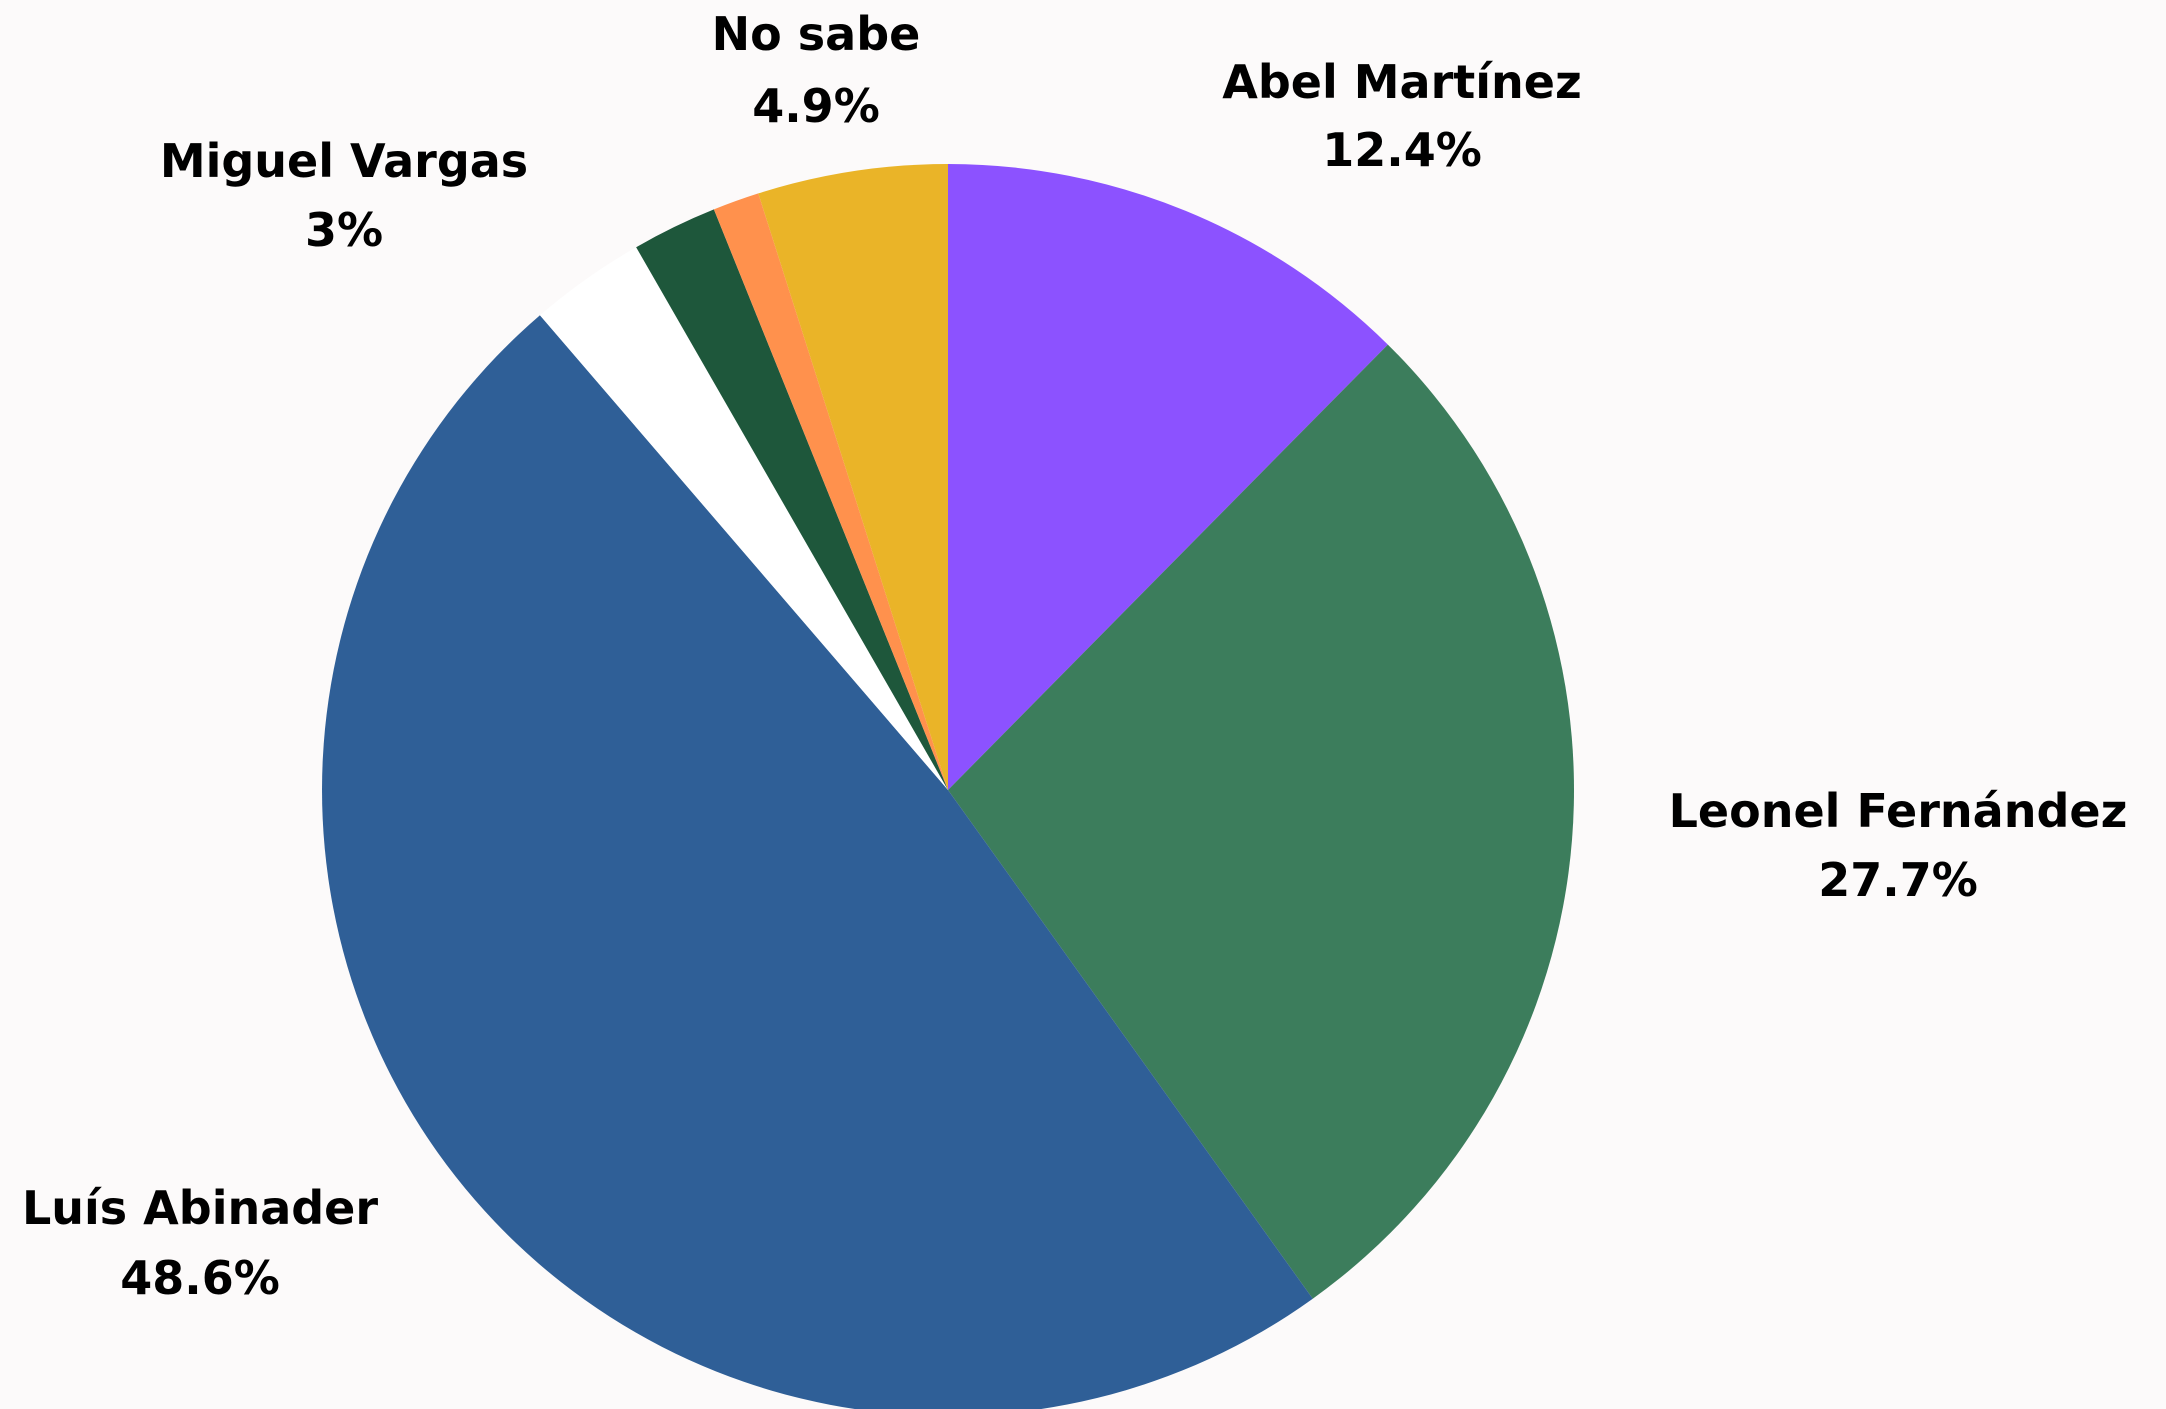  What do you see at coordinates (344, 230) in the screenshot?
I see `slice-label-value: 3%` at bounding box center [344, 230].